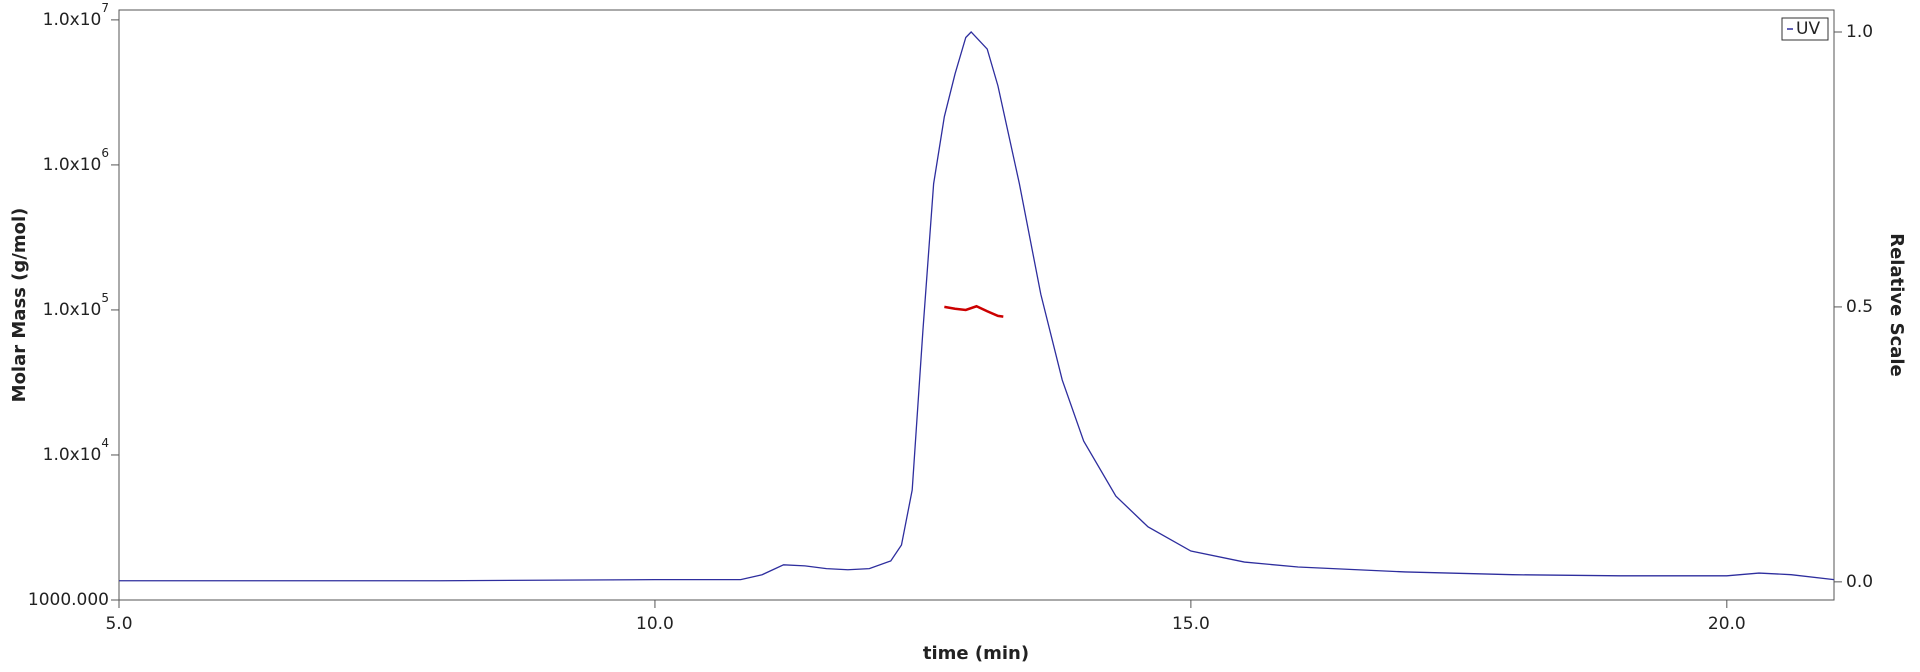 This screenshot has height=672, width=1920. Describe the element at coordinates (105, 152) in the screenshot. I see `y-tick-label-exponent: 6` at that location.